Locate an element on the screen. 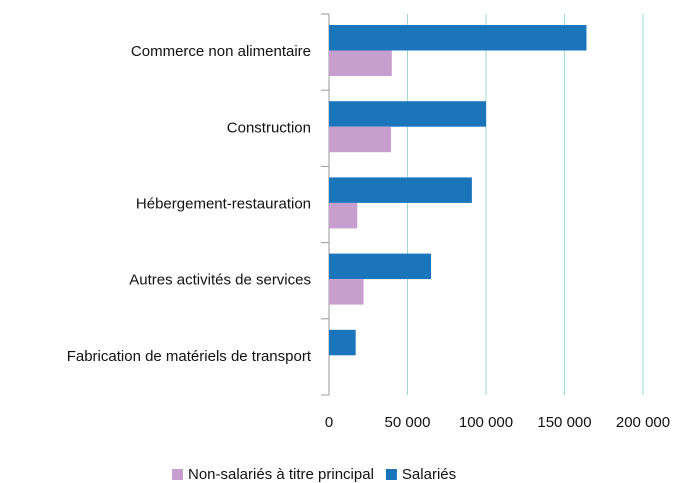 The height and width of the screenshot is (483, 678). y-tick-label: Hébergement-restauration is located at coordinates (223, 203).